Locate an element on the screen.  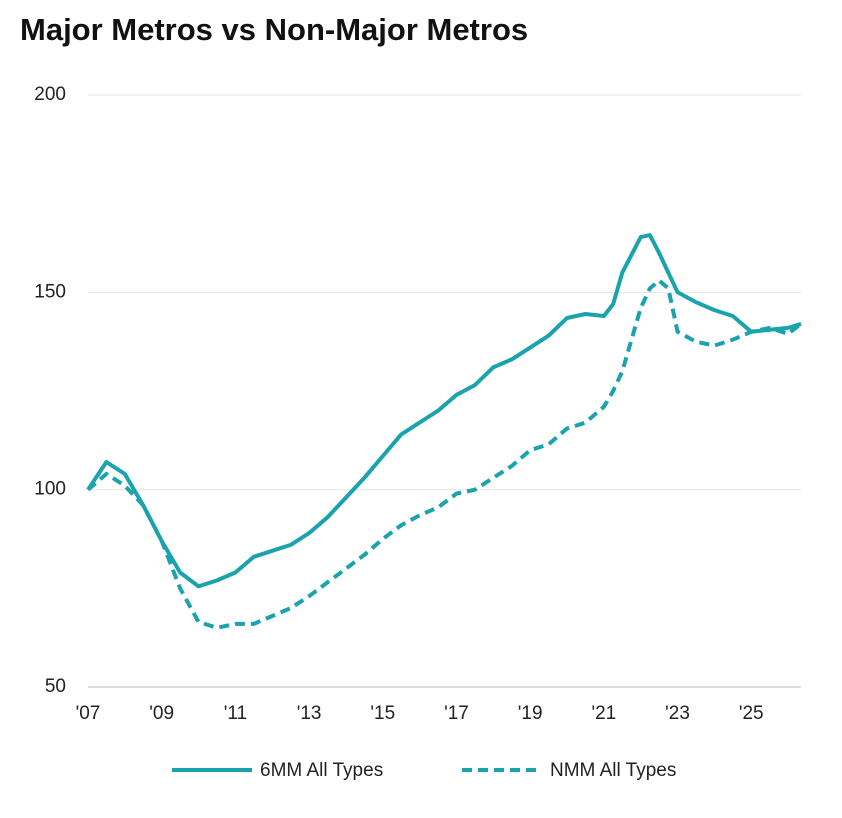
y-tick-label: 150 is located at coordinates (50, 291).